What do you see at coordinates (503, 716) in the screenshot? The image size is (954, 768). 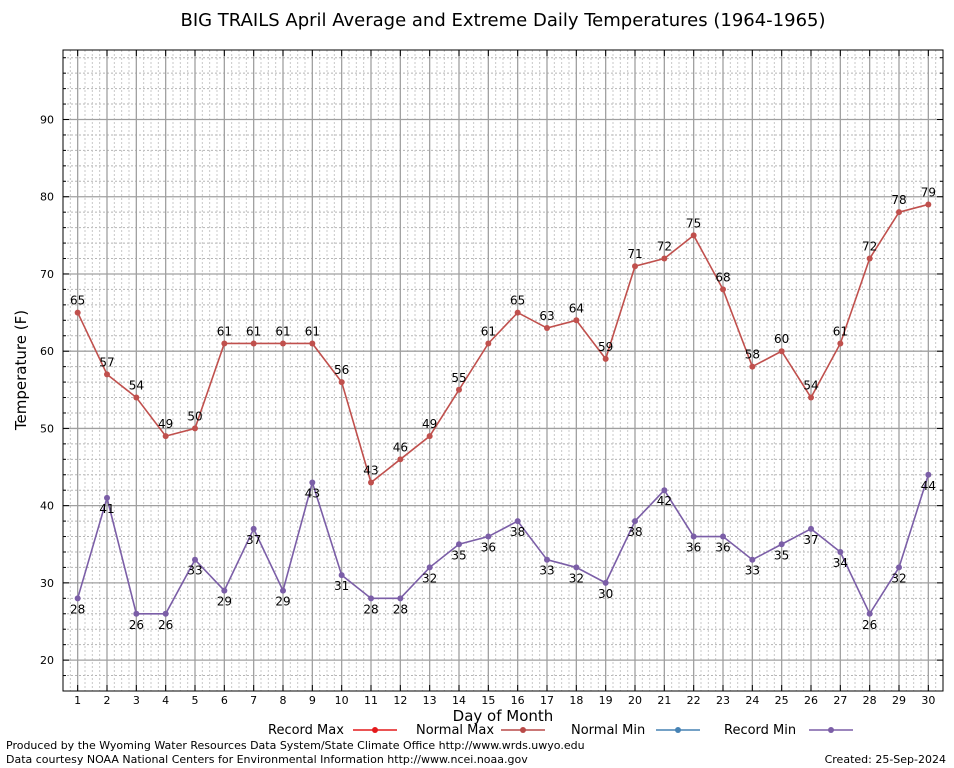 I see `x-axis-label: Day of Month` at bounding box center [503, 716].